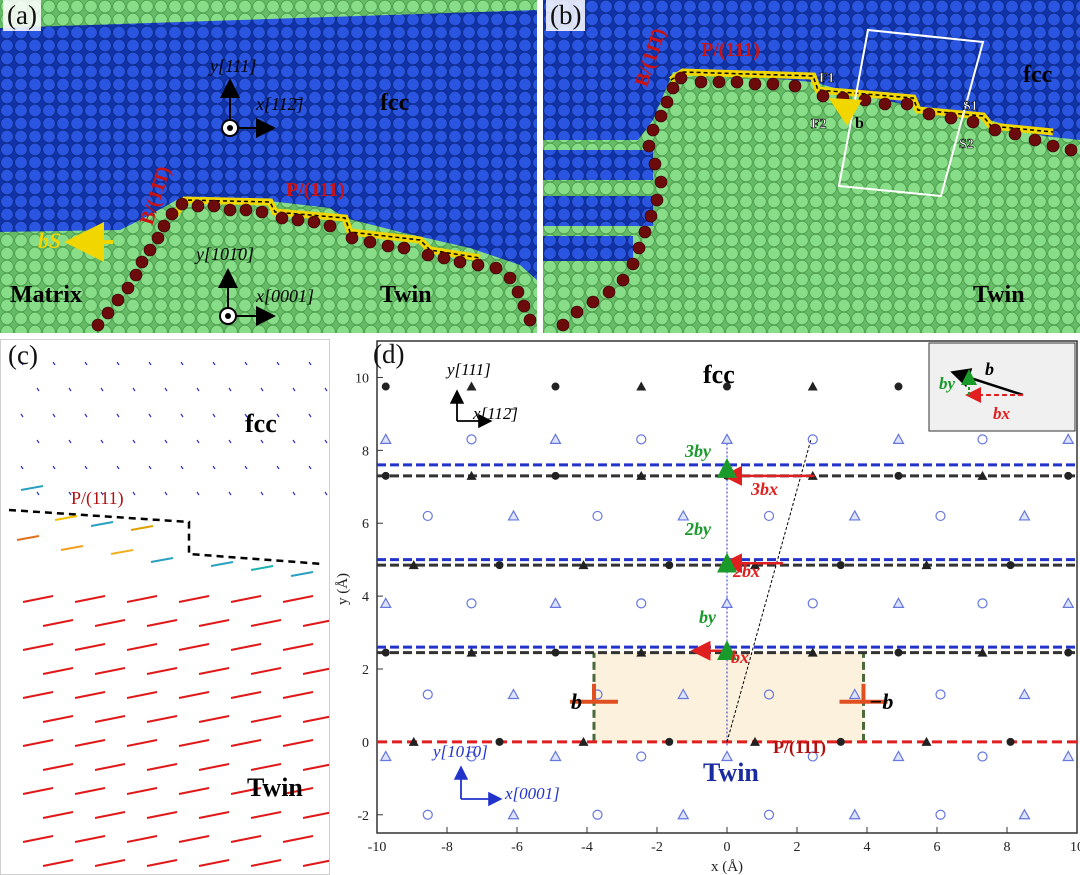 Image resolution: width=1080 pixels, height=875 pixels. Describe the element at coordinates (365, 670) in the screenshot. I see `y-tick-label: 2` at that location.